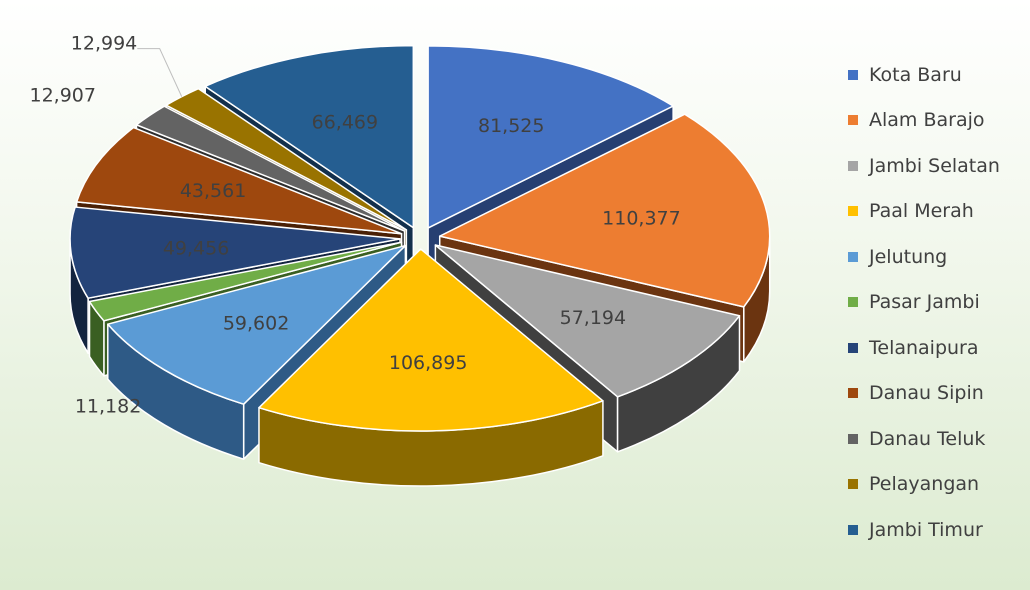 The height and width of the screenshot is (590, 1030). I want to click on slice-top-danau-sipin, so click(239, 180).